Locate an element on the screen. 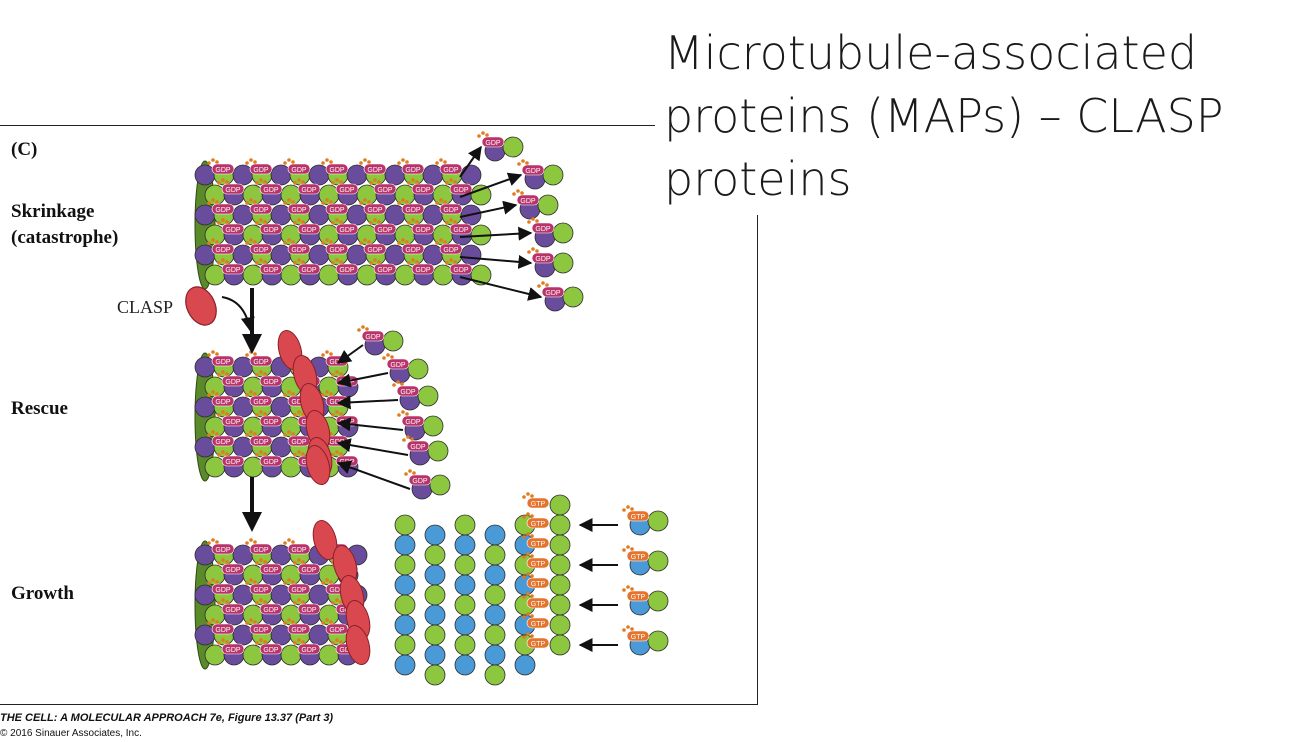 The image size is (1297, 742). stage-label-rescue: Rescue is located at coordinates (39, 408).